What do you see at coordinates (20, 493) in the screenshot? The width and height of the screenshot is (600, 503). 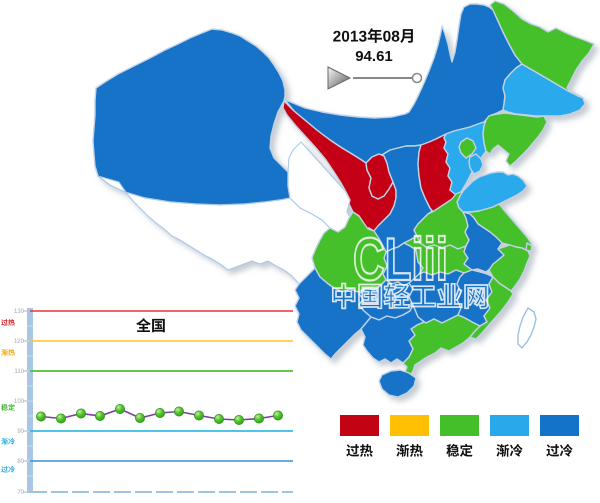 I see `svg-text: 70` at bounding box center [20, 493].